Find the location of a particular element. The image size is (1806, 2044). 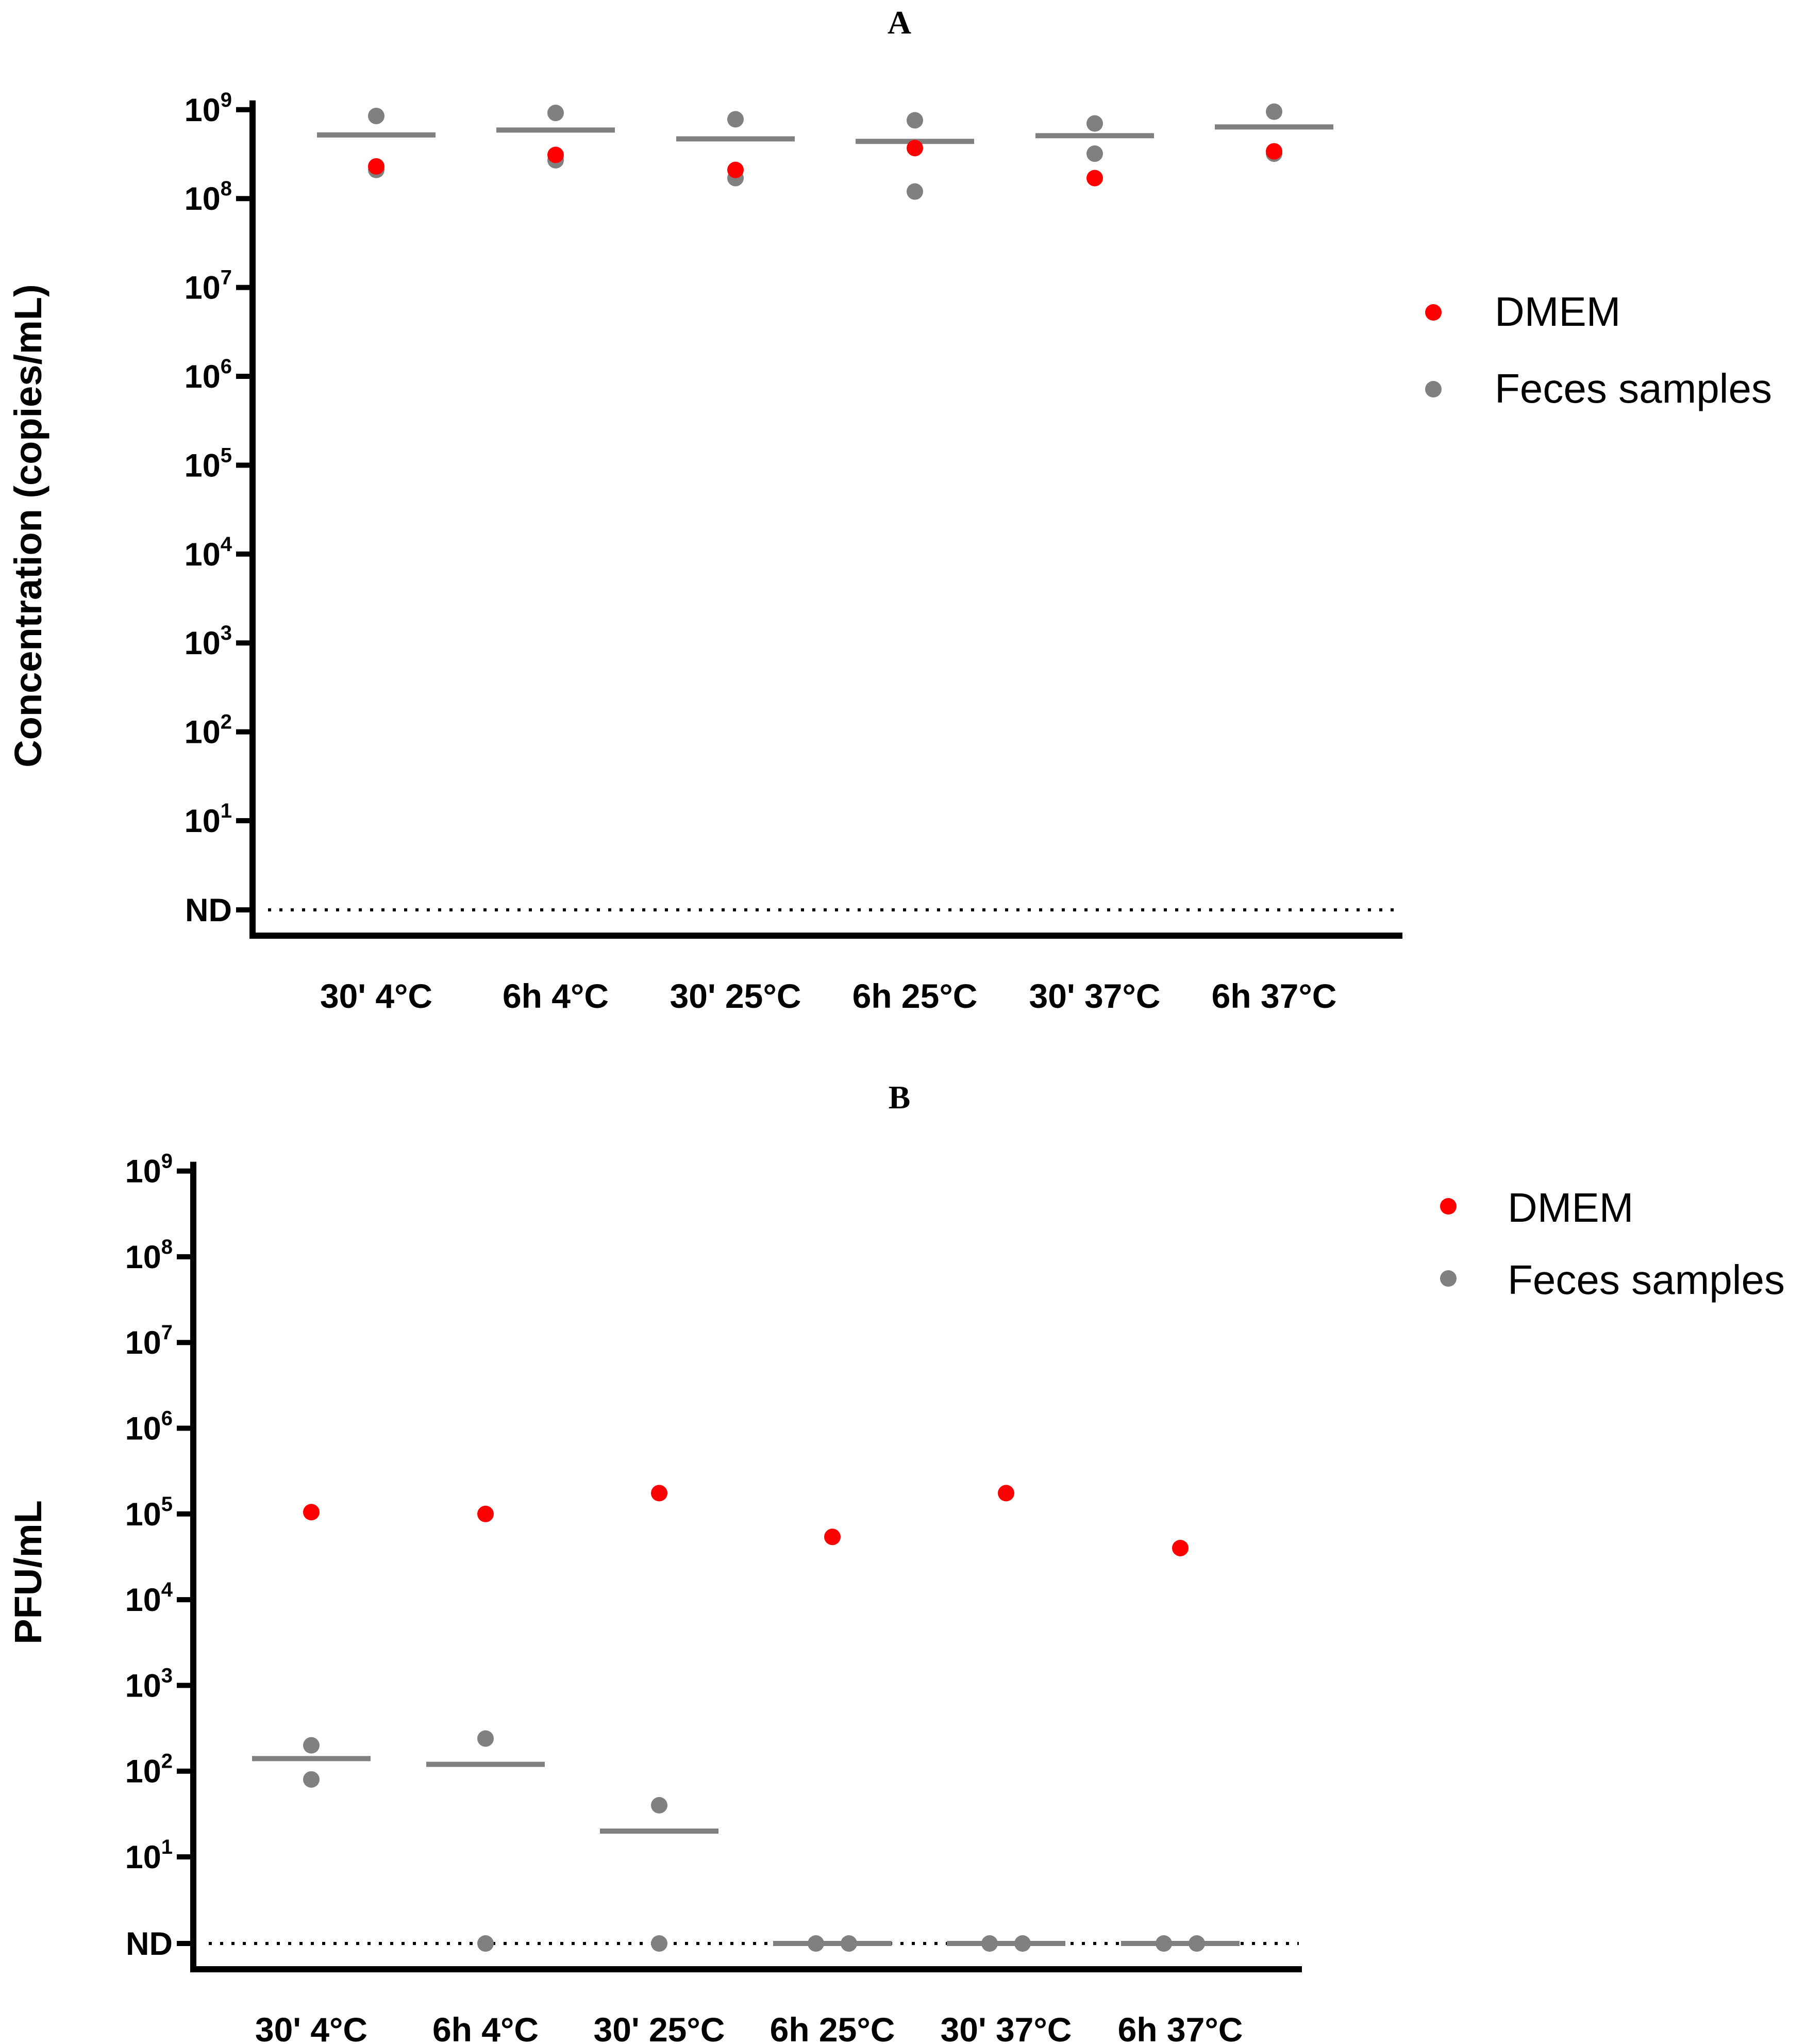

panel-b-x-tick-label: 30' 4°C is located at coordinates (311, 2027).